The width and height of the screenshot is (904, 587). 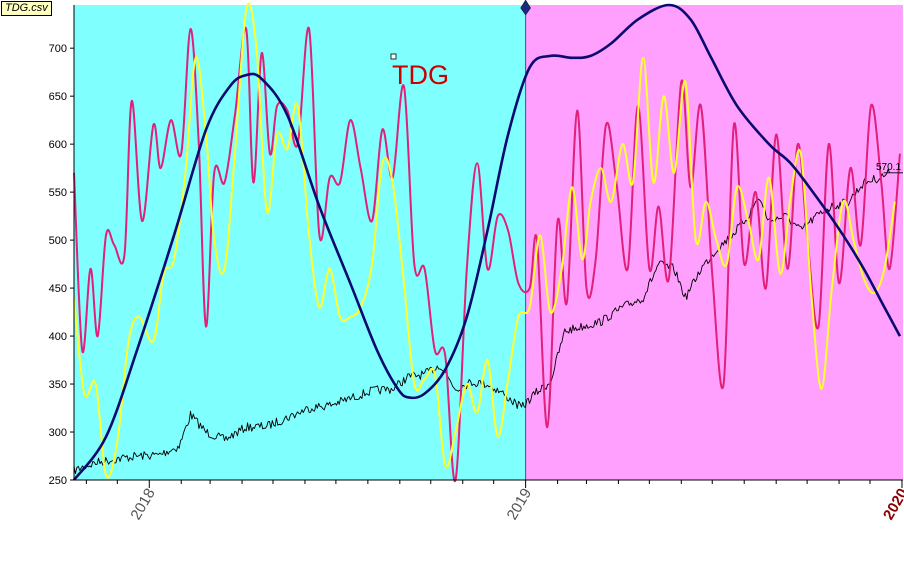 What do you see at coordinates (393, 56) in the screenshot?
I see `title-anchor-marker` at bounding box center [393, 56].